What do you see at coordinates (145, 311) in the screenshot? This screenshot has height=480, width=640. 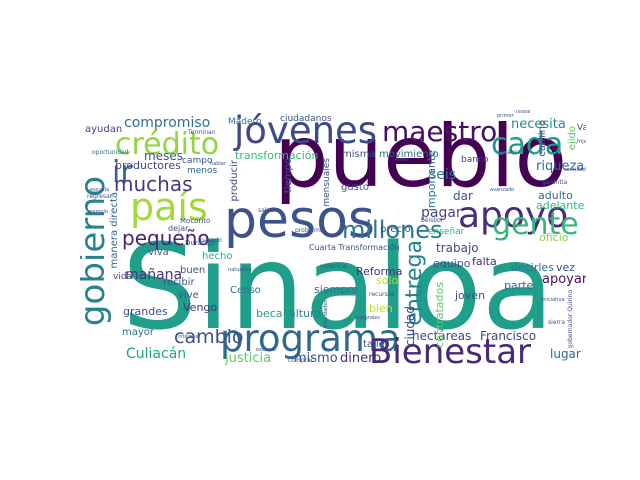 I see `word-grandes: grandes` at bounding box center [145, 311].